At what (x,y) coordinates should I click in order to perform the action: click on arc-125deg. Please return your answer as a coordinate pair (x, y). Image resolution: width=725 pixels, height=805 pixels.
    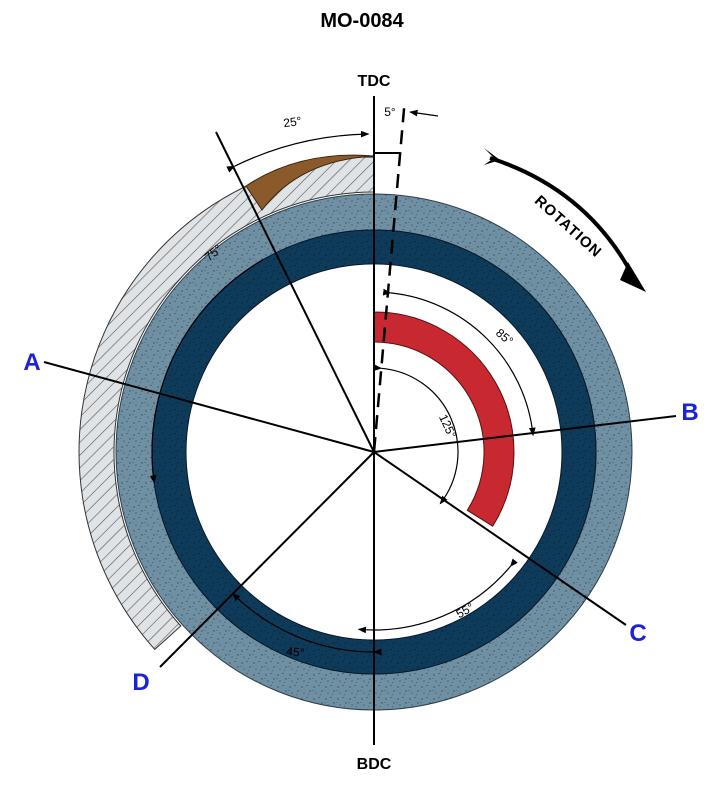
    Looking at the image, I should click on (416, 434).